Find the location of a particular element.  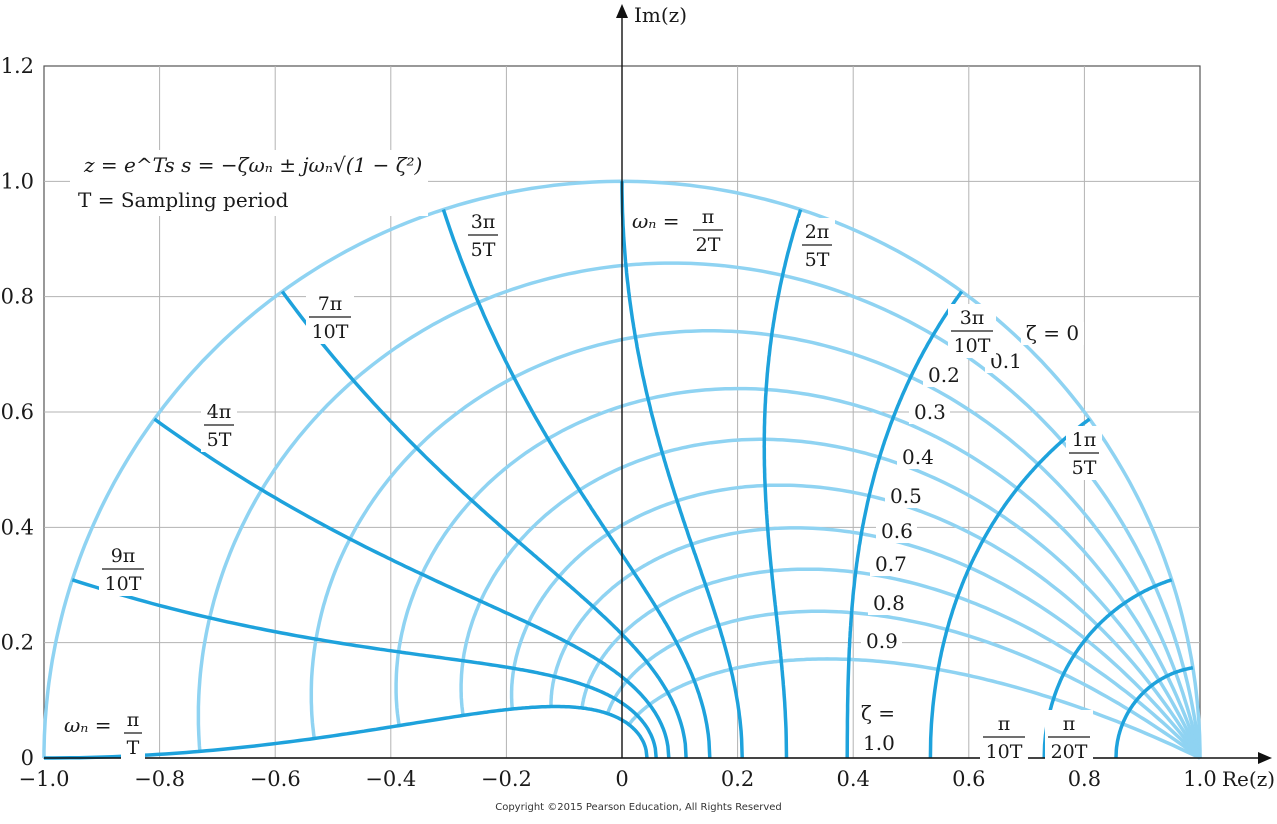

zeta-label: 0.3 is located at coordinates (930, 412).